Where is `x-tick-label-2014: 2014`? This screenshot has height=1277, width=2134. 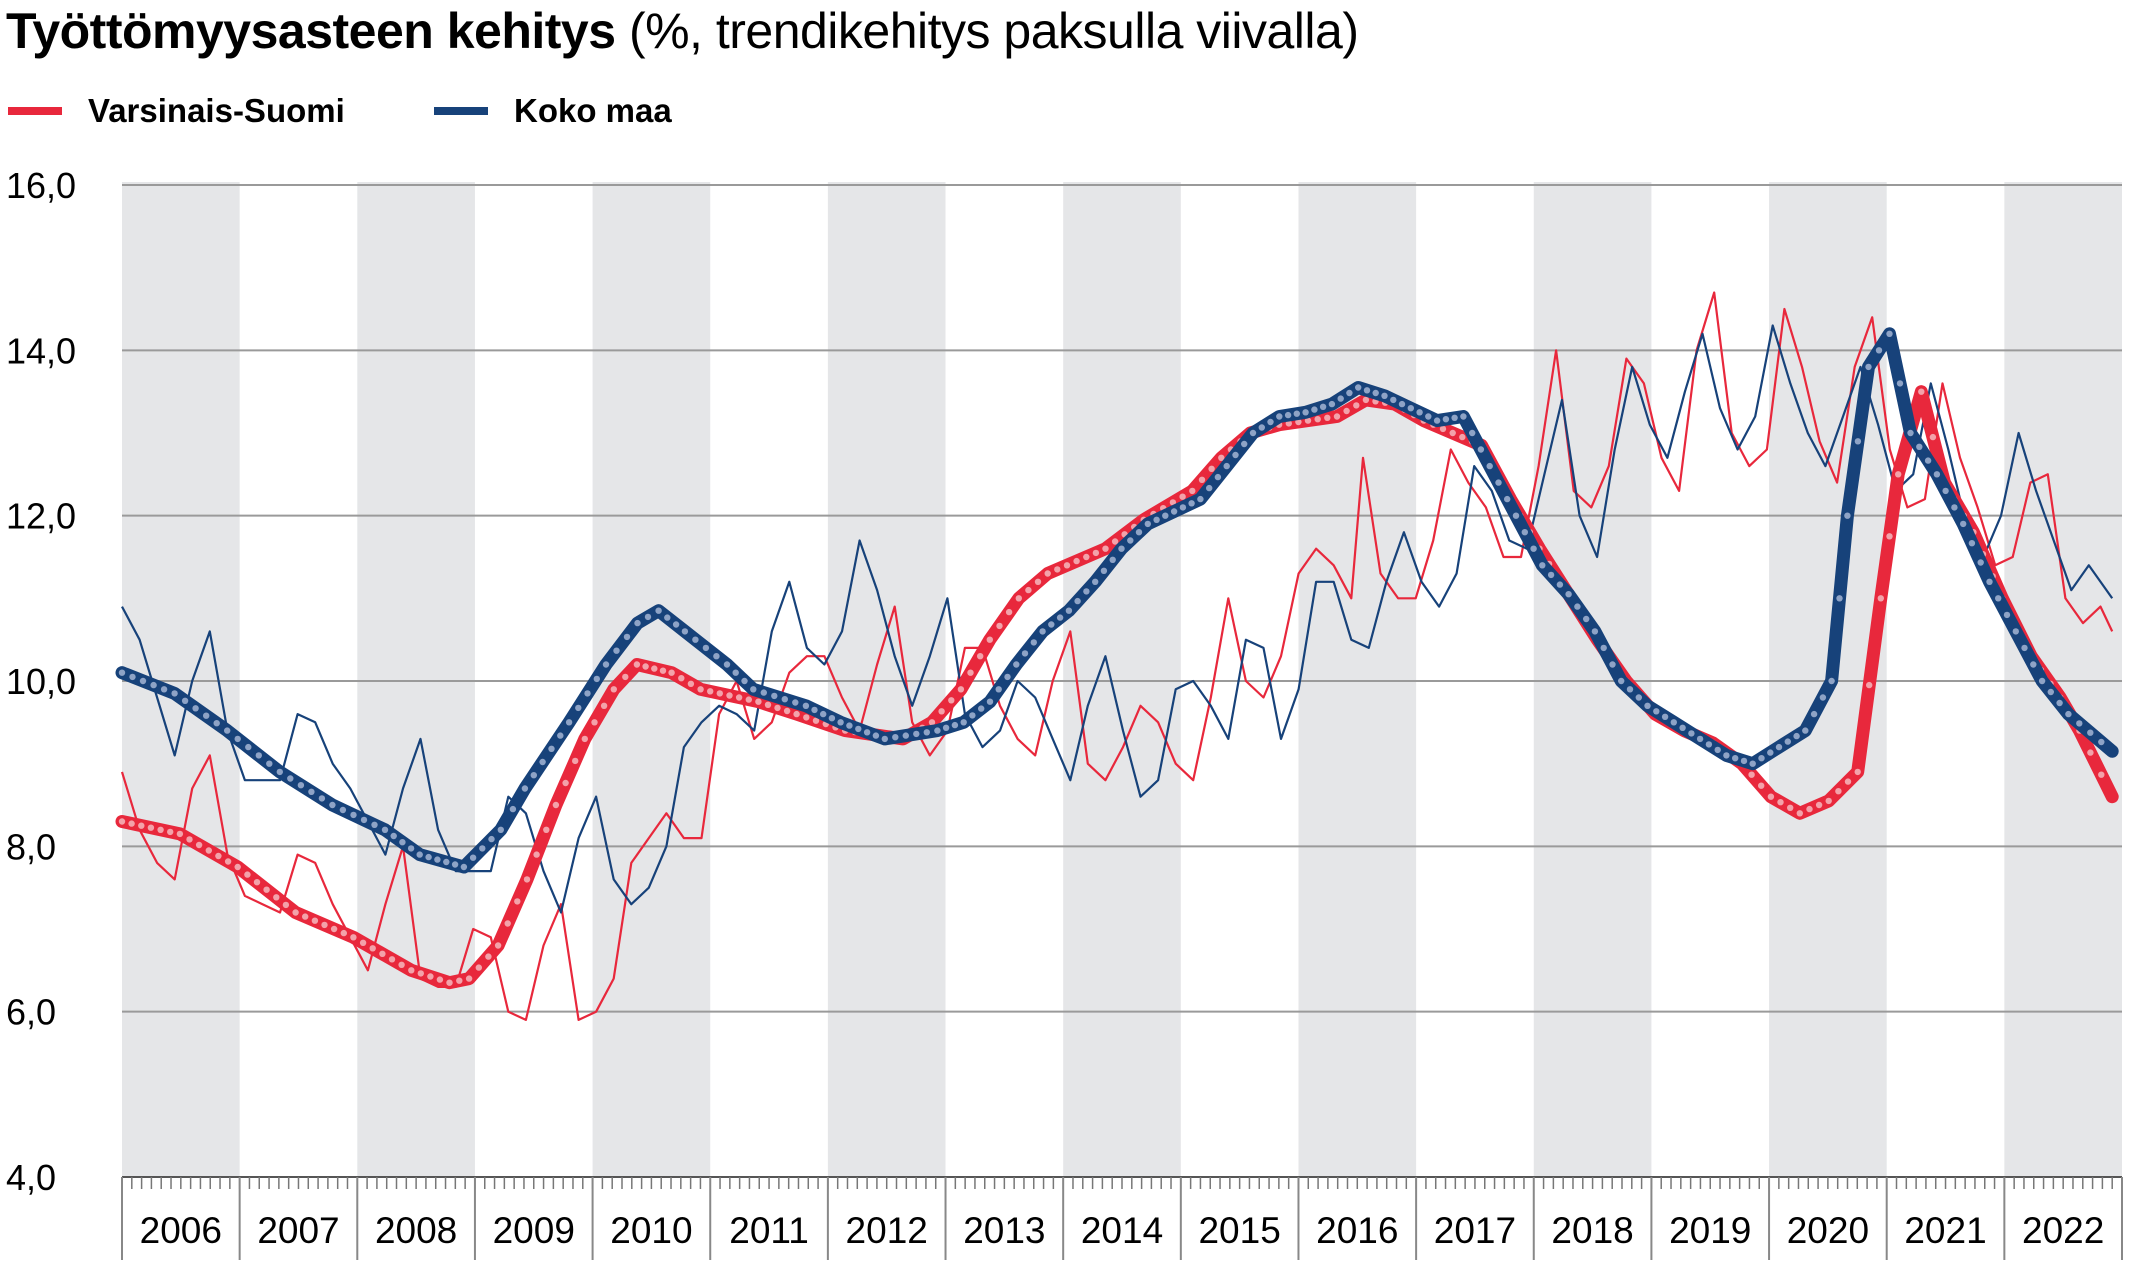
x-tick-label-2014: 2014 is located at coordinates (1122, 1230).